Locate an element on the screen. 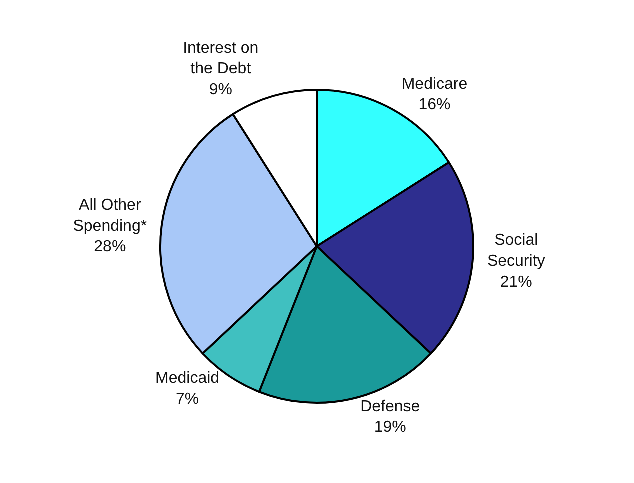 Image resolution: width=634 pixels, height=483 pixels. data-label: 19% is located at coordinates (390, 427).